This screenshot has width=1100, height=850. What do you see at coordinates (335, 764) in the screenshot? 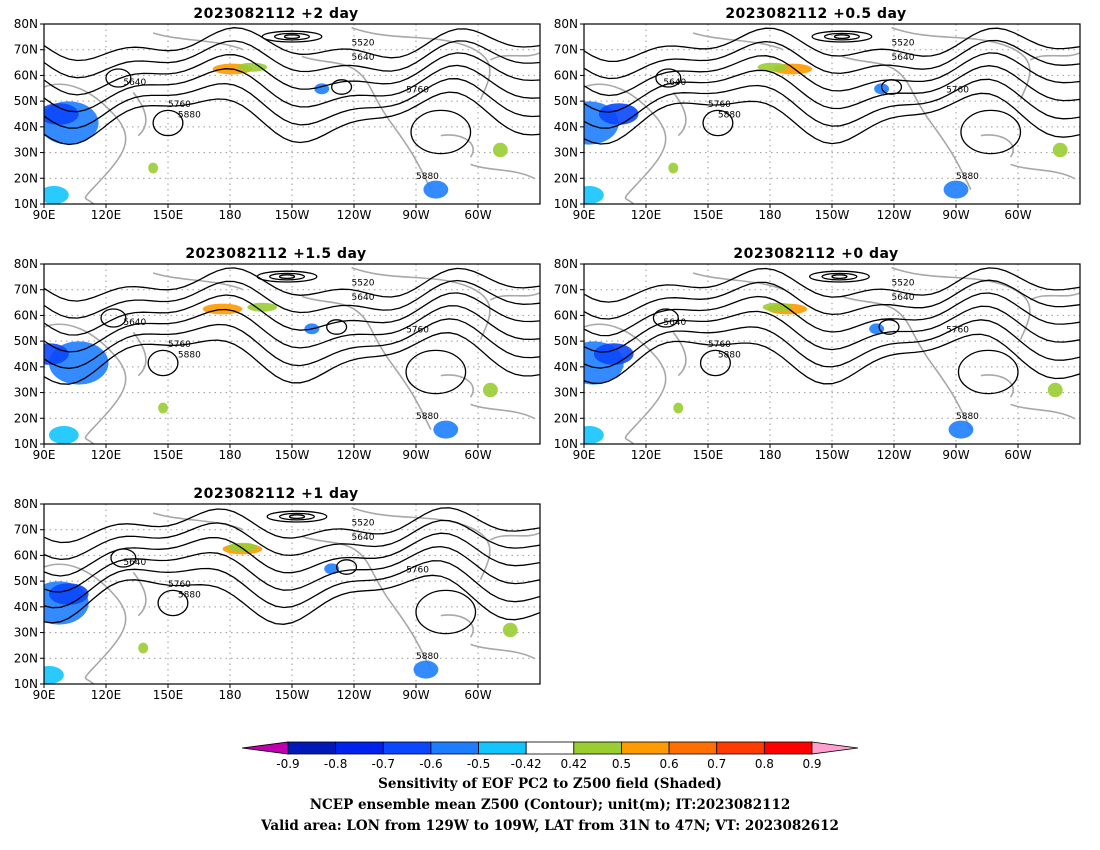
I see `colorbar-label: -0.8` at bounding box center [335, 764].